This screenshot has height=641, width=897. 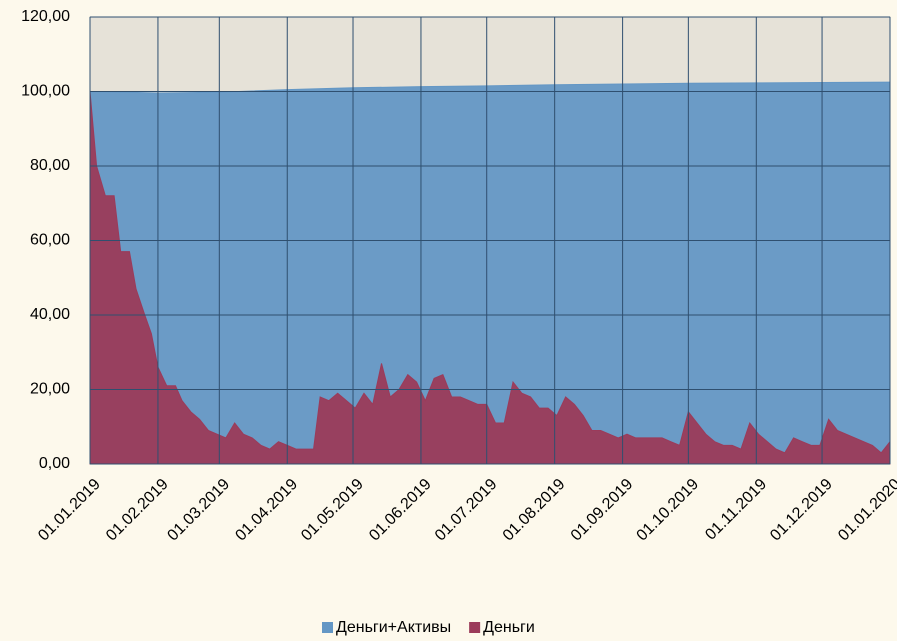 What do you see at coordinates (45, 16) in the screenshot?
I see `y-tick-label: 120,00` at bounding box center [45, 16].